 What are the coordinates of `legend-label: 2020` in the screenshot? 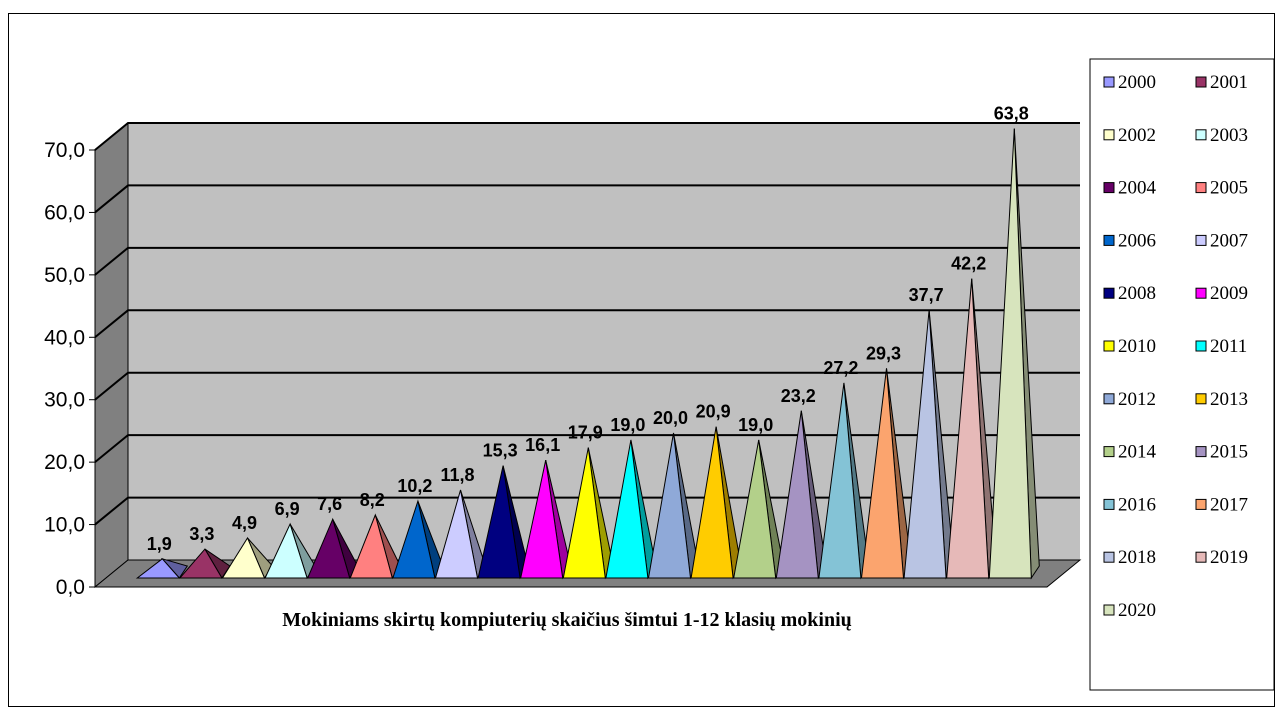 It's located at (1137, 610).